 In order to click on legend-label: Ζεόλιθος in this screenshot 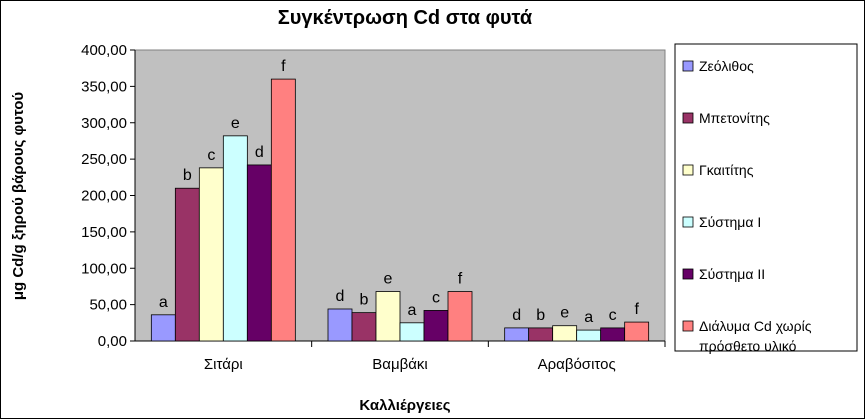, I will do `click(726, 66)`.